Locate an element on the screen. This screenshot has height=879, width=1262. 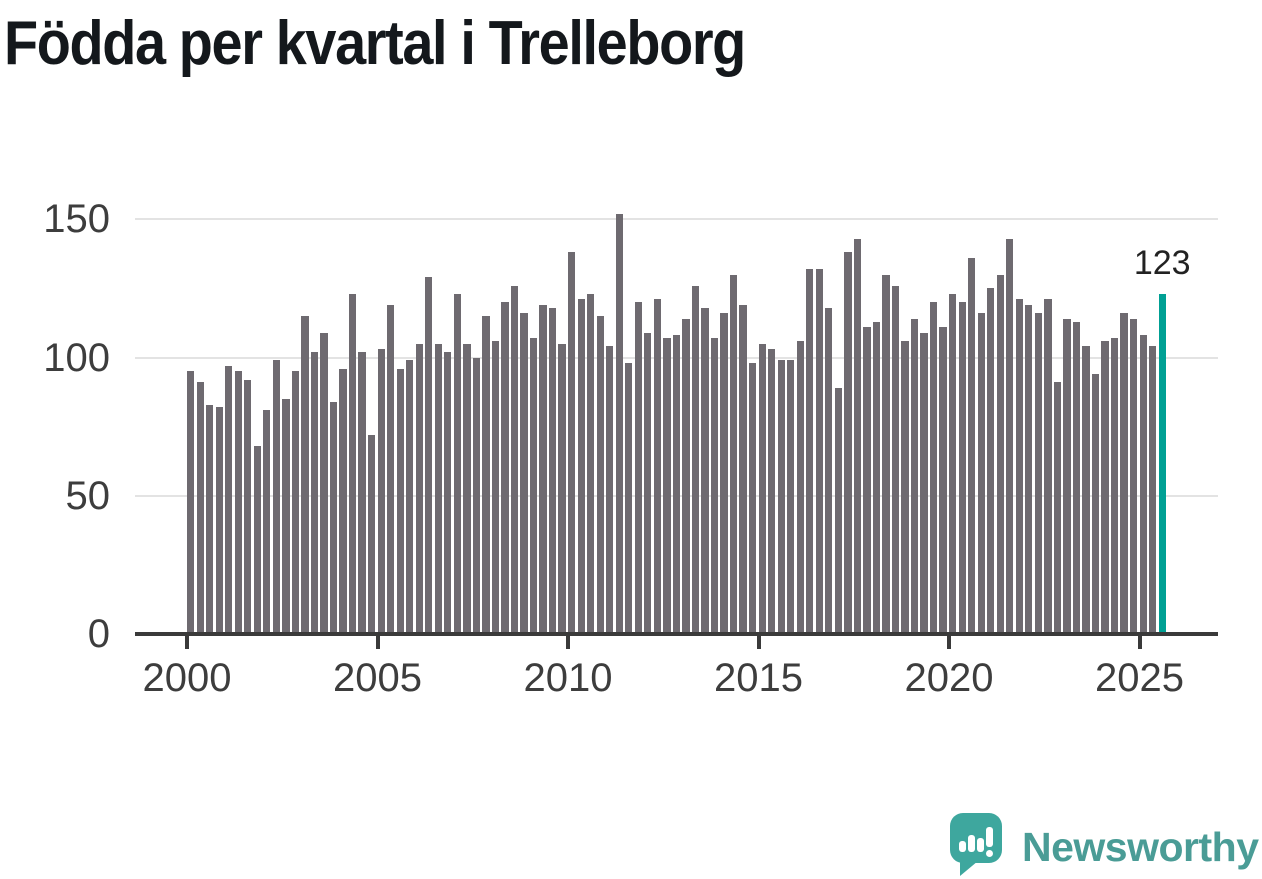
x-tick-2020 is located at coordinates (949, 642).